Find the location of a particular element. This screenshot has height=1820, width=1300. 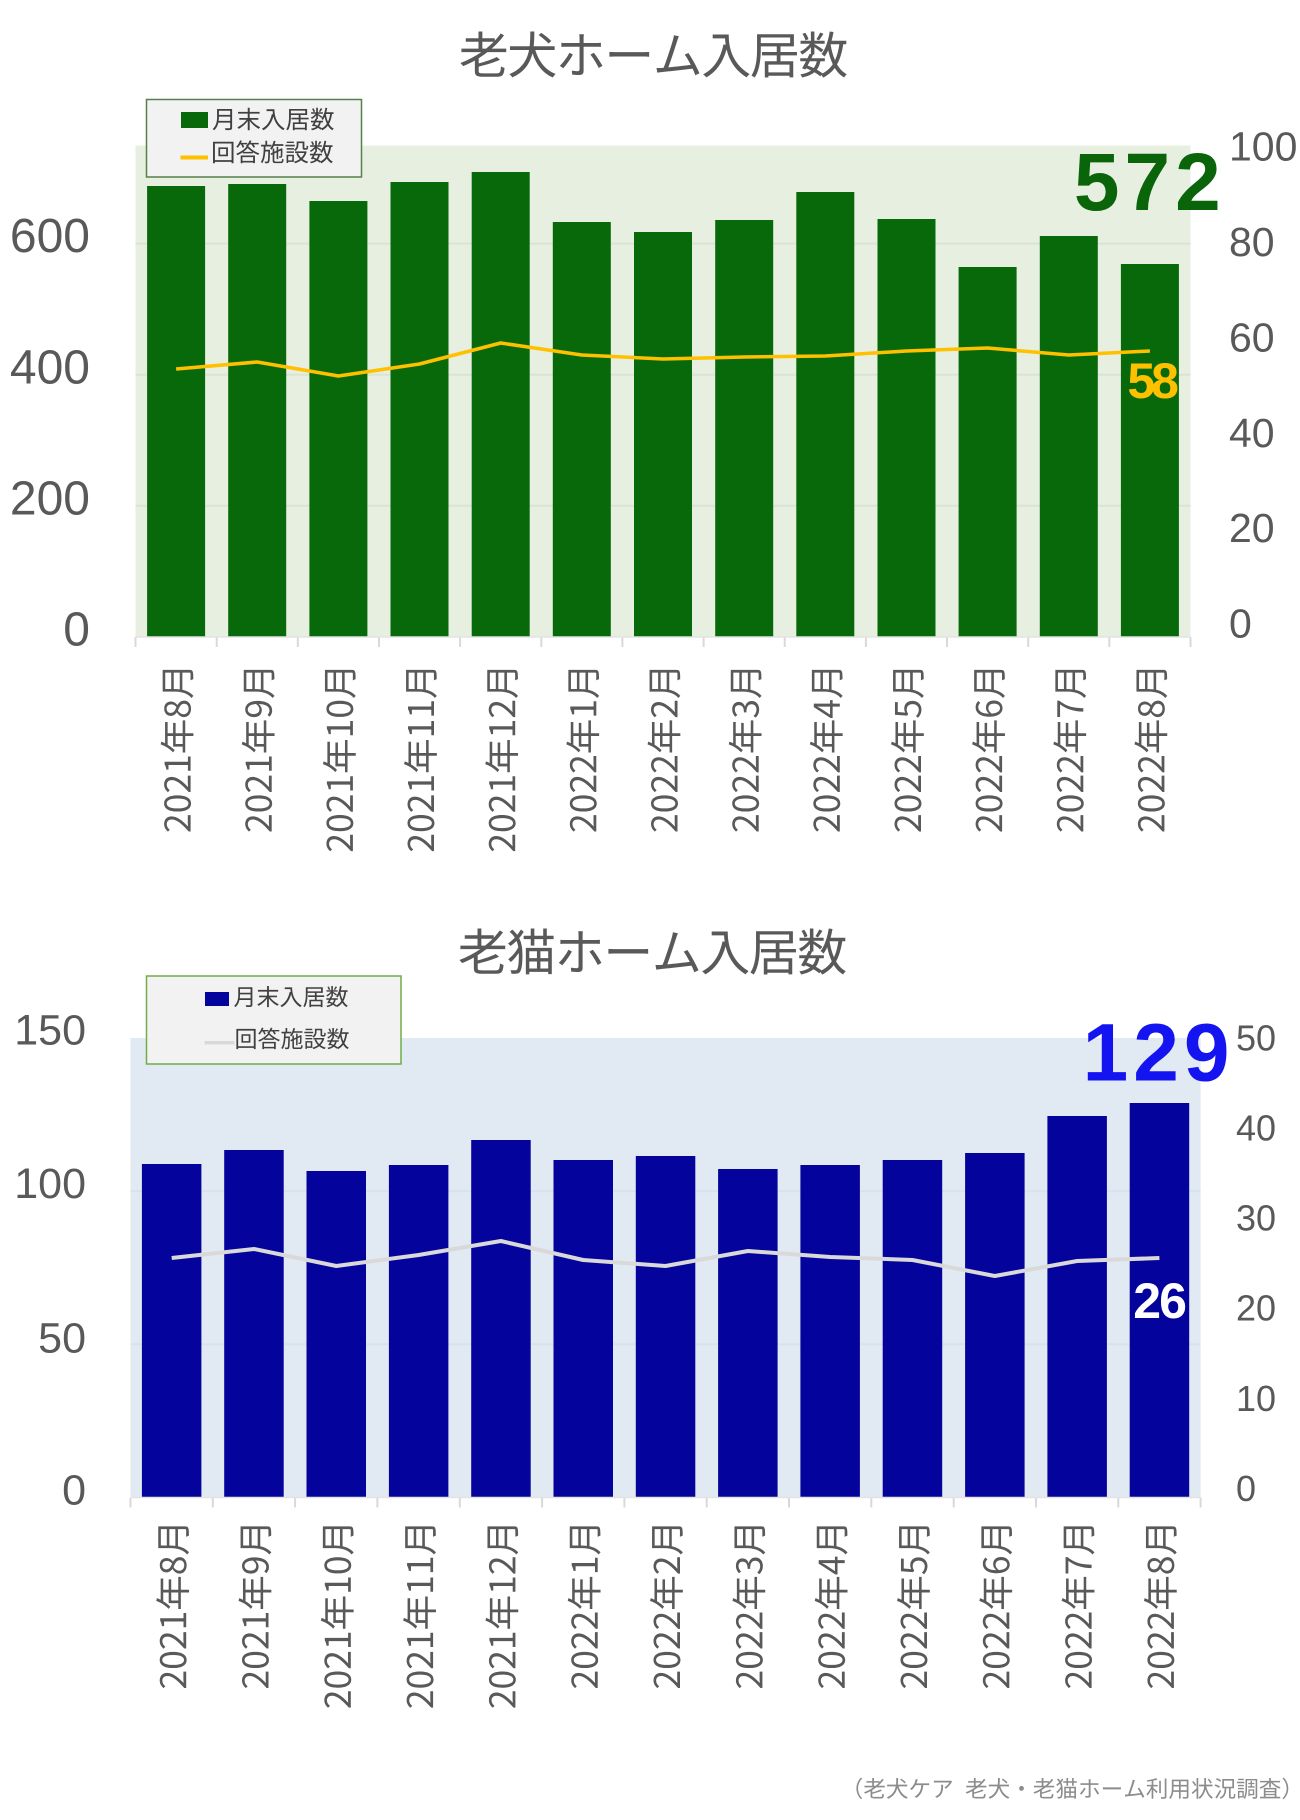

svg-text: 572 is located at coordinates (1150, 182).